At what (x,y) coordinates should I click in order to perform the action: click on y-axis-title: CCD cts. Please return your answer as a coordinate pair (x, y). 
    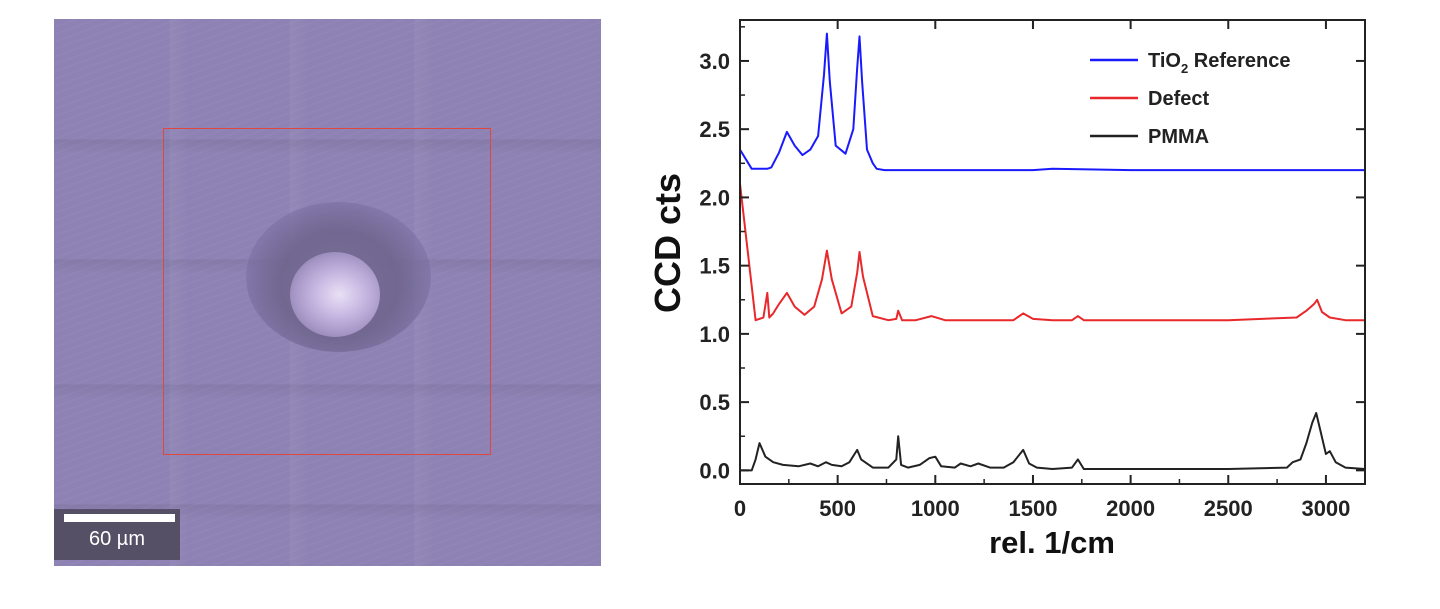
    Looking at the image, I should click on (667, 243).